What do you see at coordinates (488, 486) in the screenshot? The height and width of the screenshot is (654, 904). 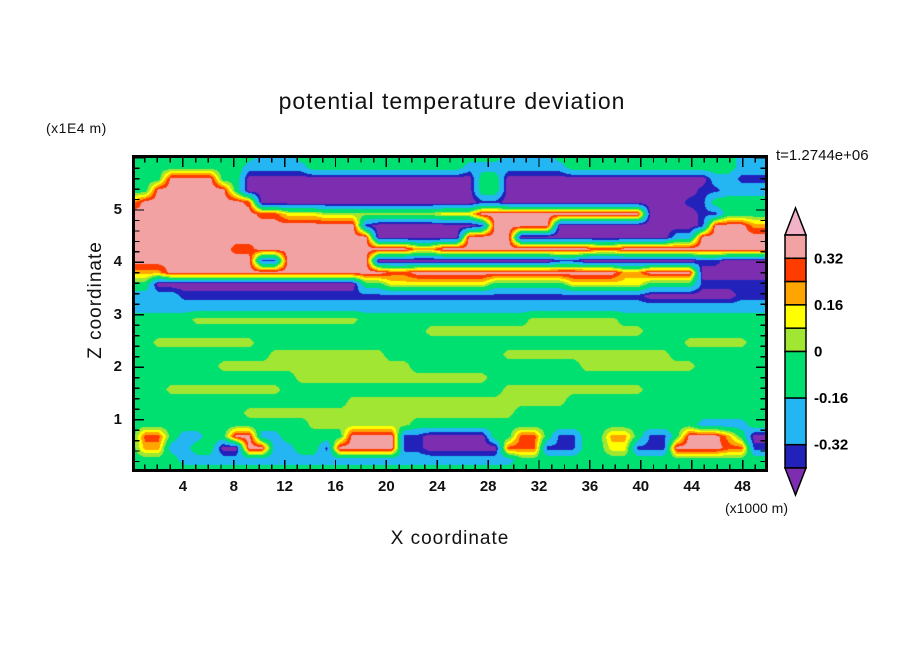 I see `x-tick-label: 28` at bounding box center [488, 486].